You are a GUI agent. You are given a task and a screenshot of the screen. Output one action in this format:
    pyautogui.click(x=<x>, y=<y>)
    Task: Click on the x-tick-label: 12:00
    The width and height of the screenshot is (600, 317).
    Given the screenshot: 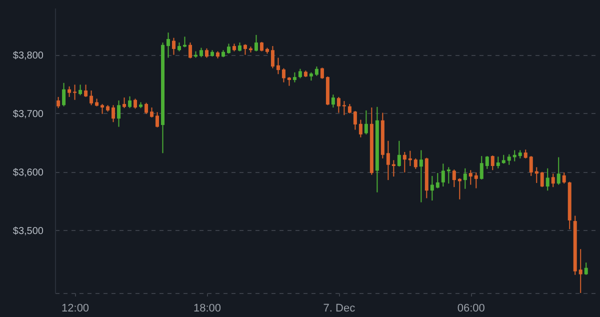 What is the action you would take?
    pyautogui.click(x=76, y=308)
    